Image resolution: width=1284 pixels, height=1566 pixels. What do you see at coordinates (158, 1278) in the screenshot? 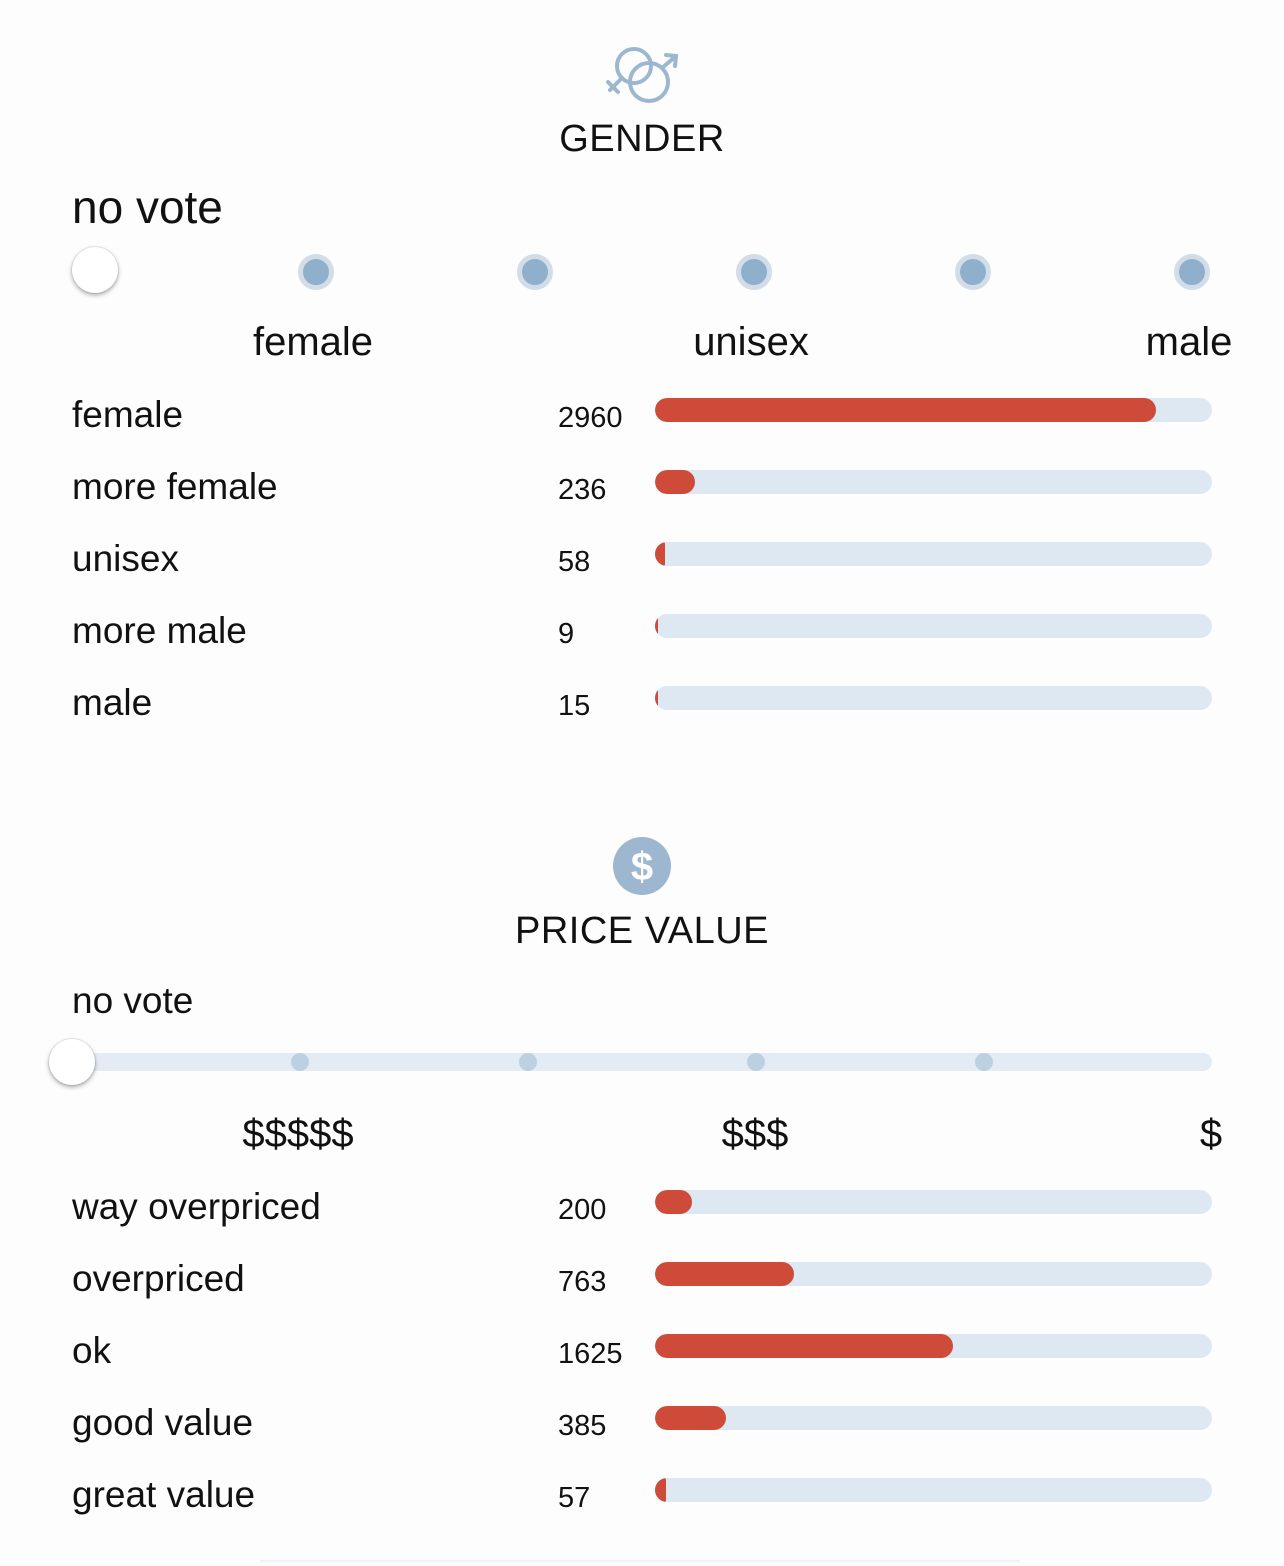
I see `price-row-label: overpriced` at bounding box center [158, 1278].